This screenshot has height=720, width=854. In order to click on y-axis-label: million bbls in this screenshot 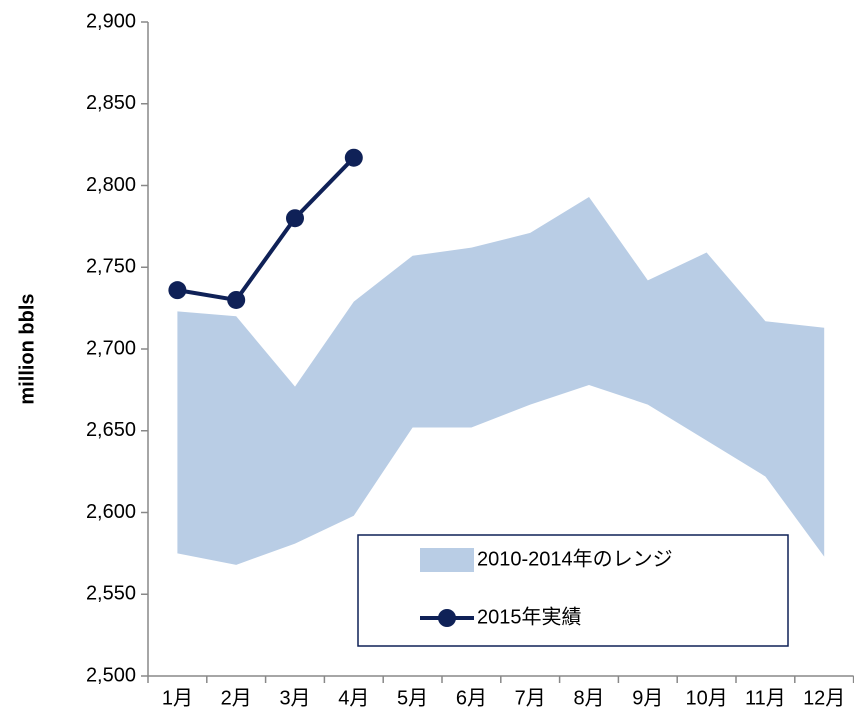, I will do `click(27, 348)`.